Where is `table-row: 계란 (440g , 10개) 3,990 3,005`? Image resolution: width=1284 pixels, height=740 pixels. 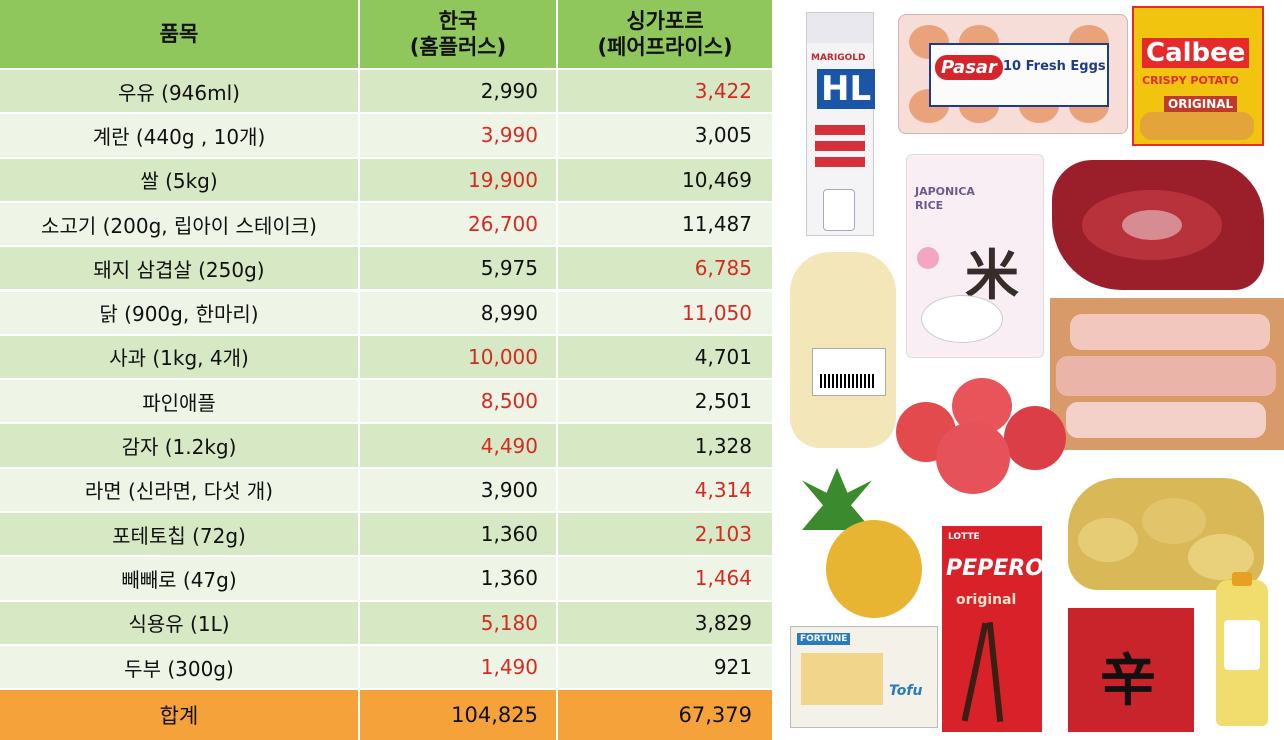
table-row: 계란 (440g , 10개) 3,990 3,005 is located at coordinates (389, 135).